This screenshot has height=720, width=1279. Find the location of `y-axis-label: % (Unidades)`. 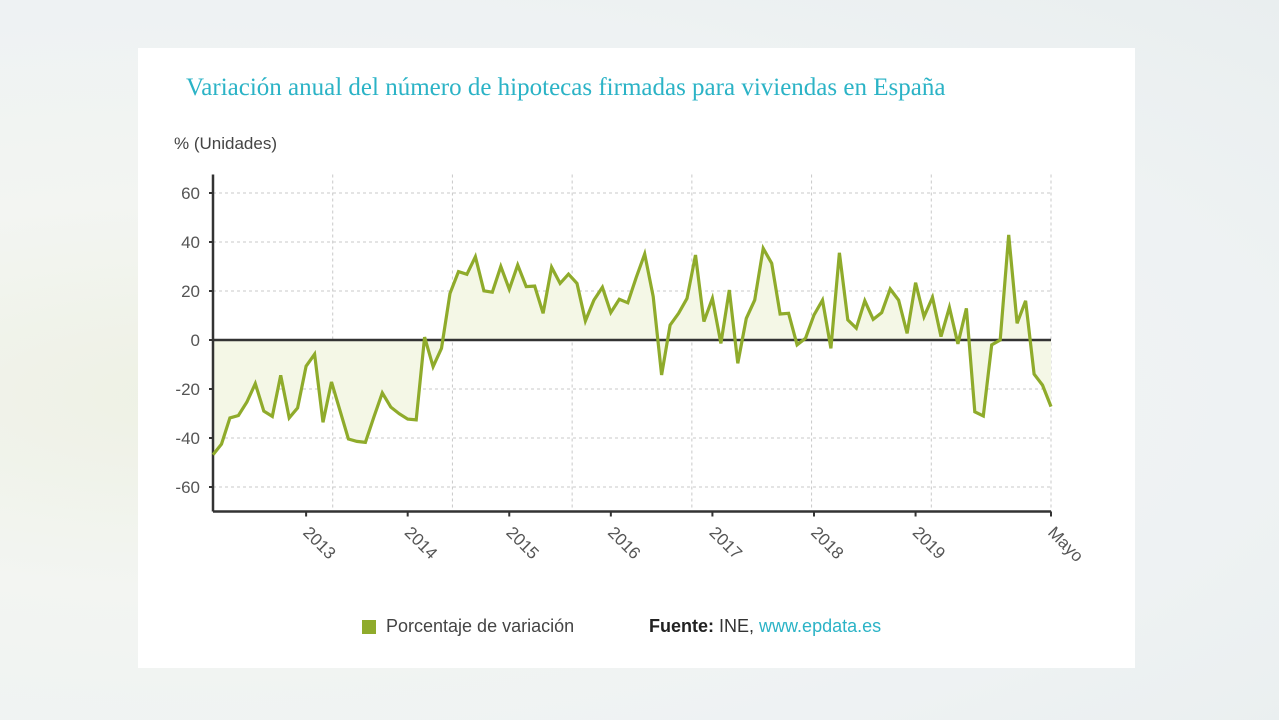

y-axis-label: % (Unidades) is located at coordinates (225, 143).